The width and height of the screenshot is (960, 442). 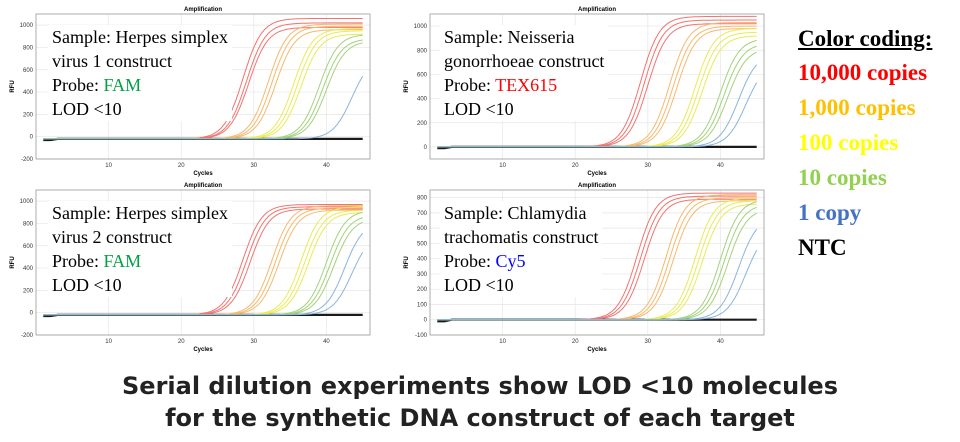 What do you see at coordinates (422, 305) in the screenshot?
I see `y-tick-label: 100` at bounding box center [422, 305].